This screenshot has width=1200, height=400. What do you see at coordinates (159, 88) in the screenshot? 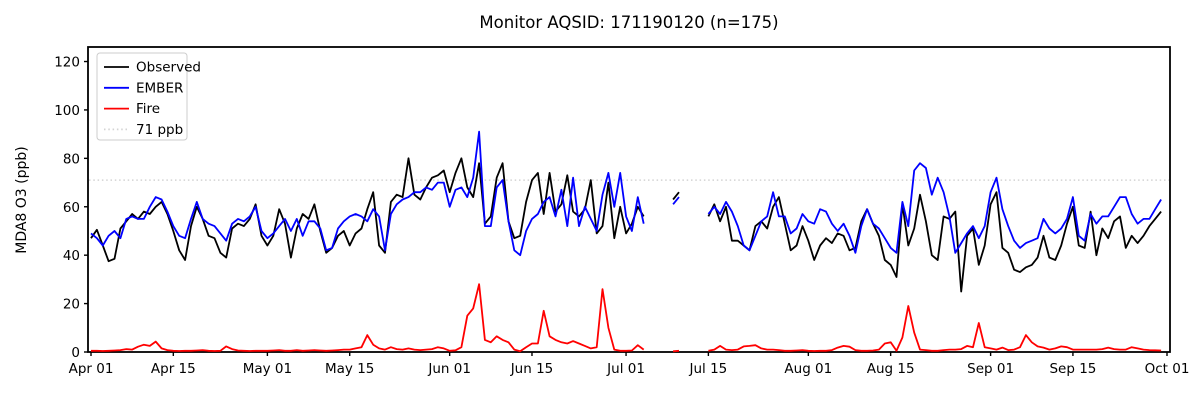
I see `legend-label-ember: EMBER` at bounding box center [159, 88].